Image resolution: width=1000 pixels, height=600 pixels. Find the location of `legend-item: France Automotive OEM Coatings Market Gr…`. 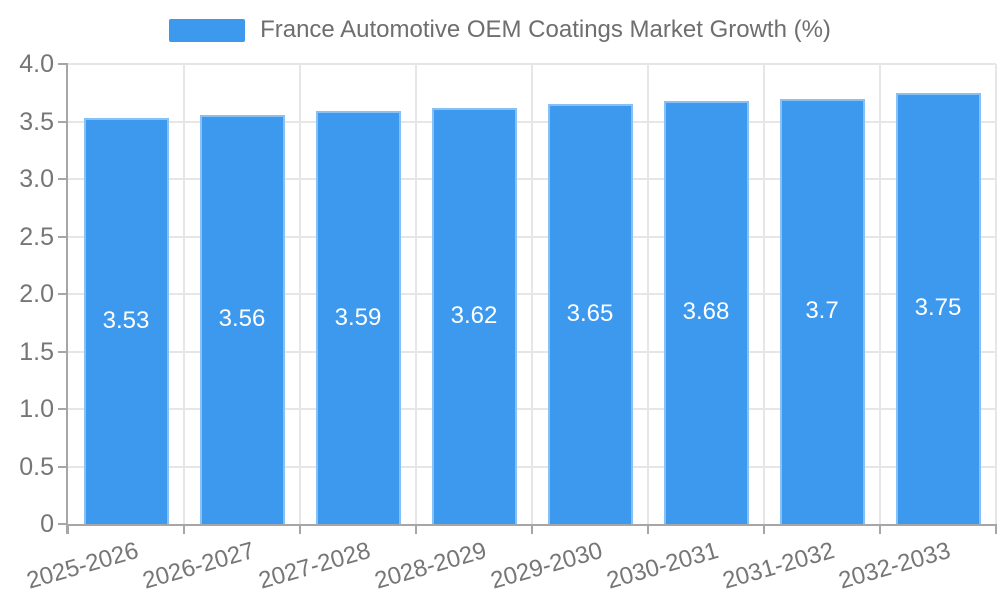

legend-item: France Automotive OEM Coatings Market Gr… is located at coordinates (500, 30).